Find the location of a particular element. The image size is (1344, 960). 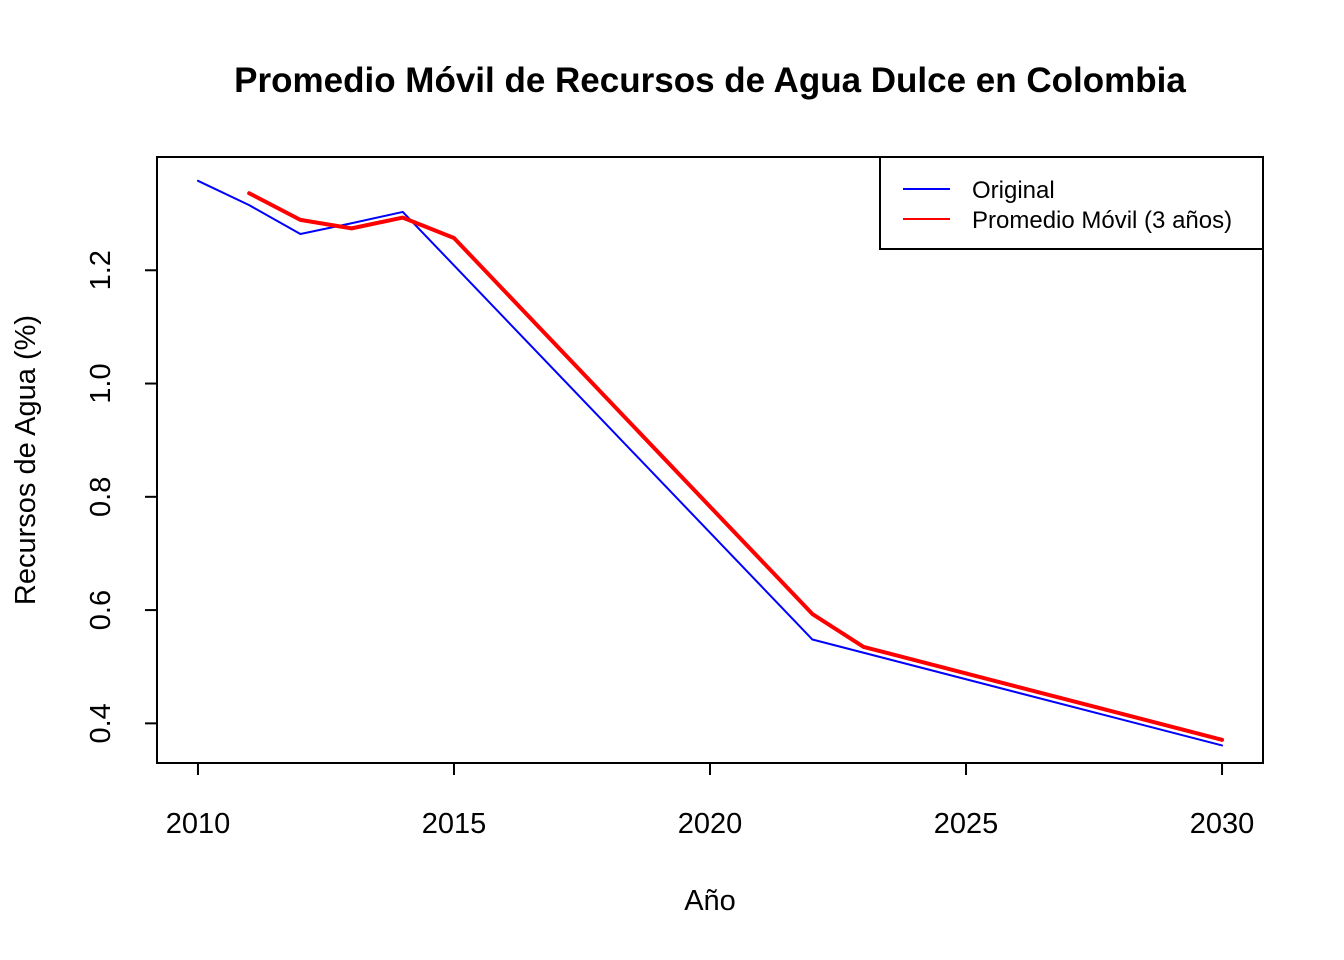

x-tick-label: 2030 is located at coordinates (1222, 824).